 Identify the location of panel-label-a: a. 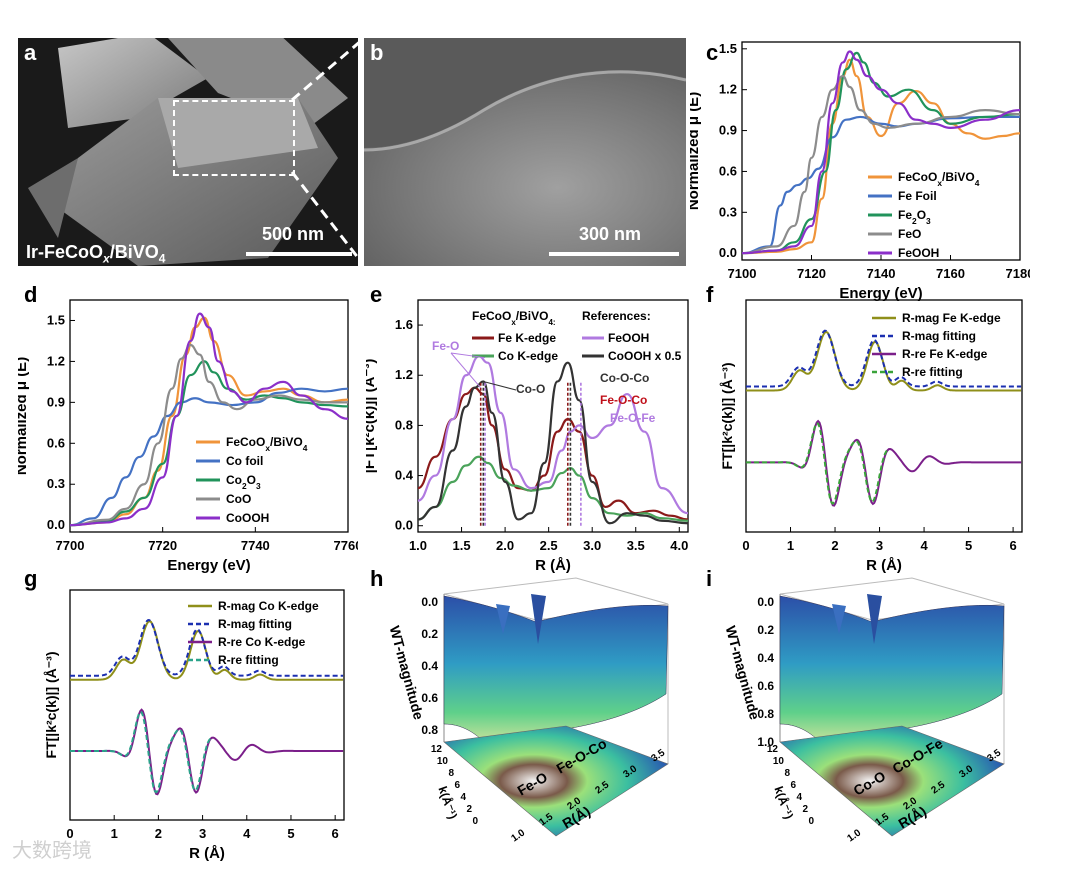
(30, 52).